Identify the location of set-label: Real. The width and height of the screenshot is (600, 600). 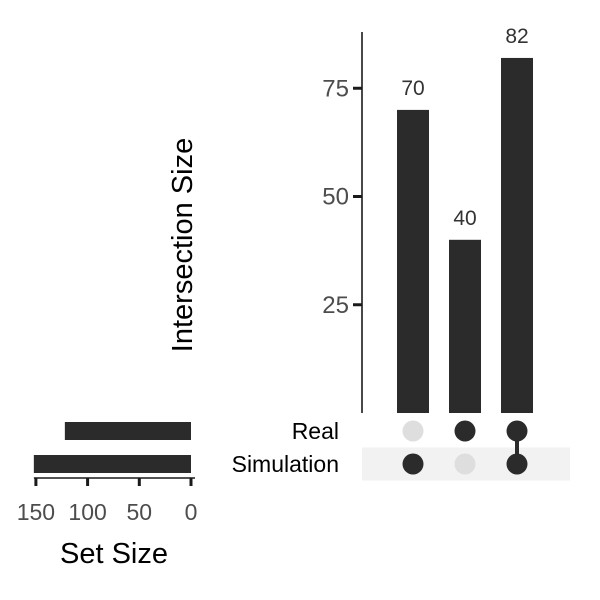
(315, 431).